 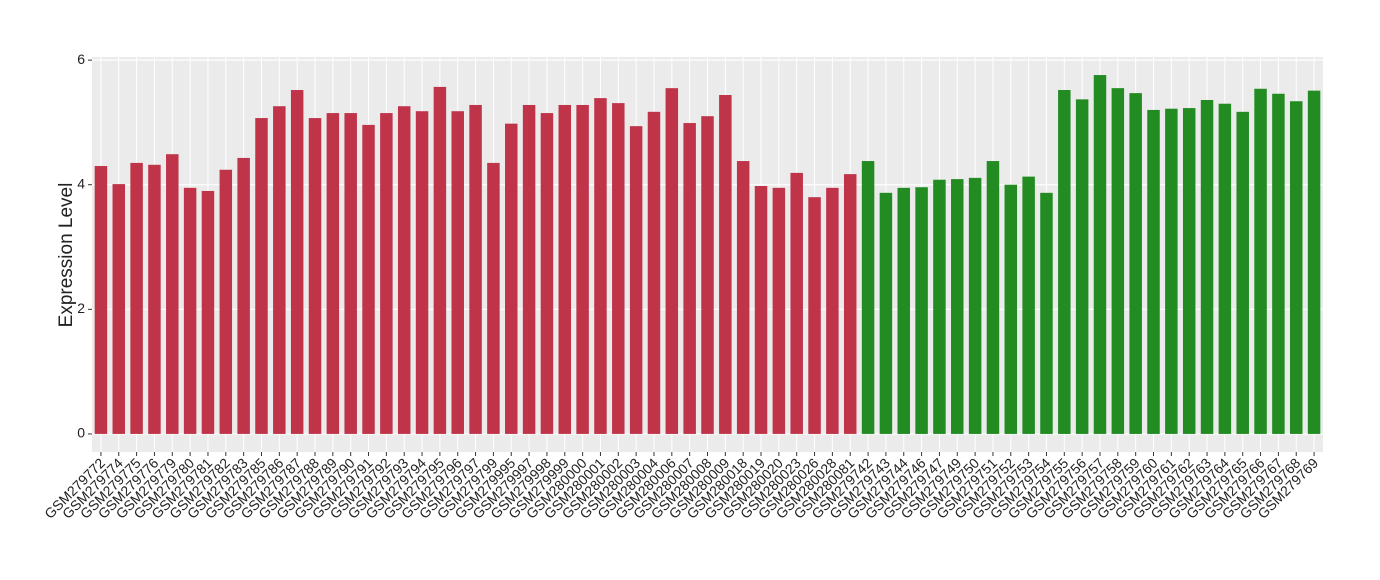 What do you see at coordinates (66, 255) in the screenshot?
I see `y-axis-label: Expression Level` at bounding box center [66, 255].